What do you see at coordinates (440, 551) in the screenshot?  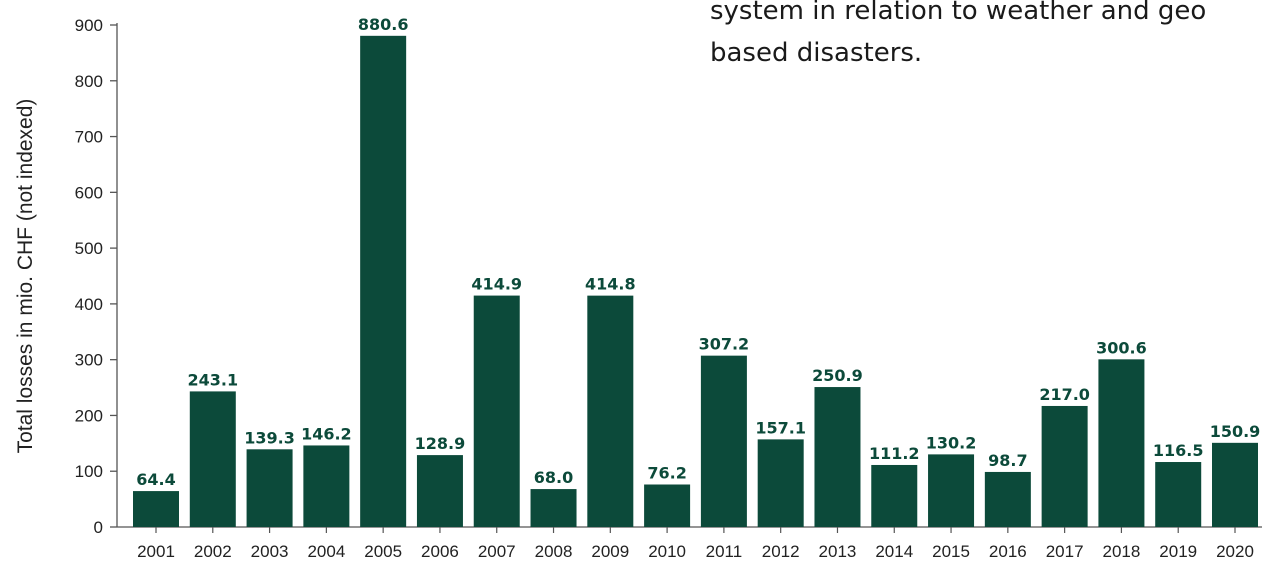 I see `x-tick-label-2006: 2006` at bounding box center [440, 551].